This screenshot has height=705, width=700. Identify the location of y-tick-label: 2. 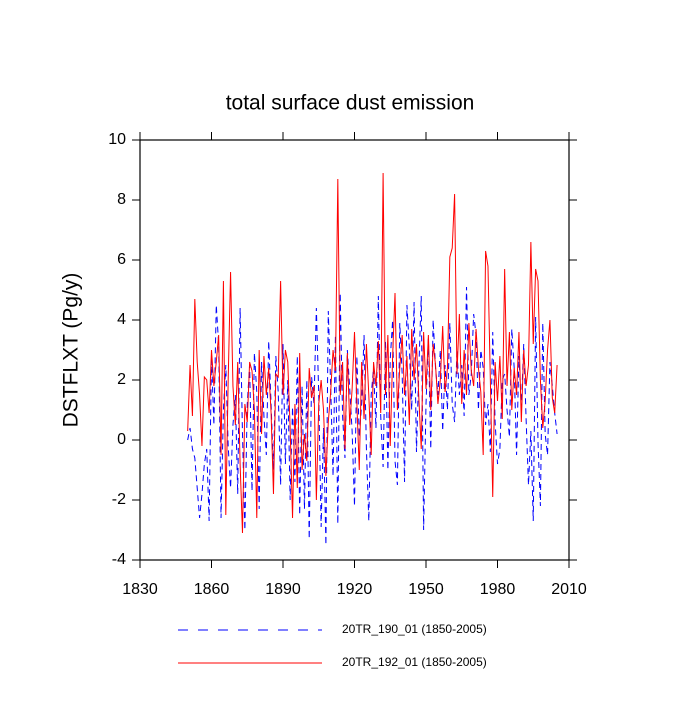
(121, 379).